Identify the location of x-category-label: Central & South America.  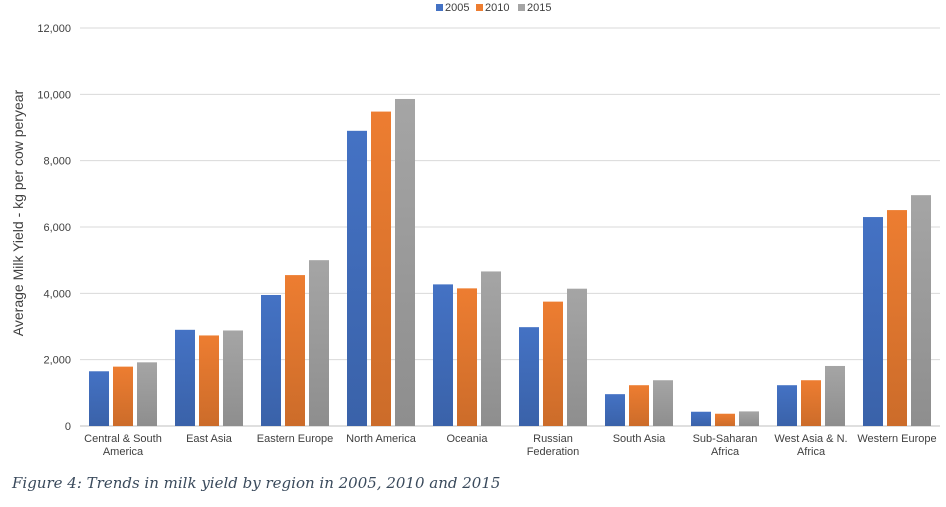
(123, 445).